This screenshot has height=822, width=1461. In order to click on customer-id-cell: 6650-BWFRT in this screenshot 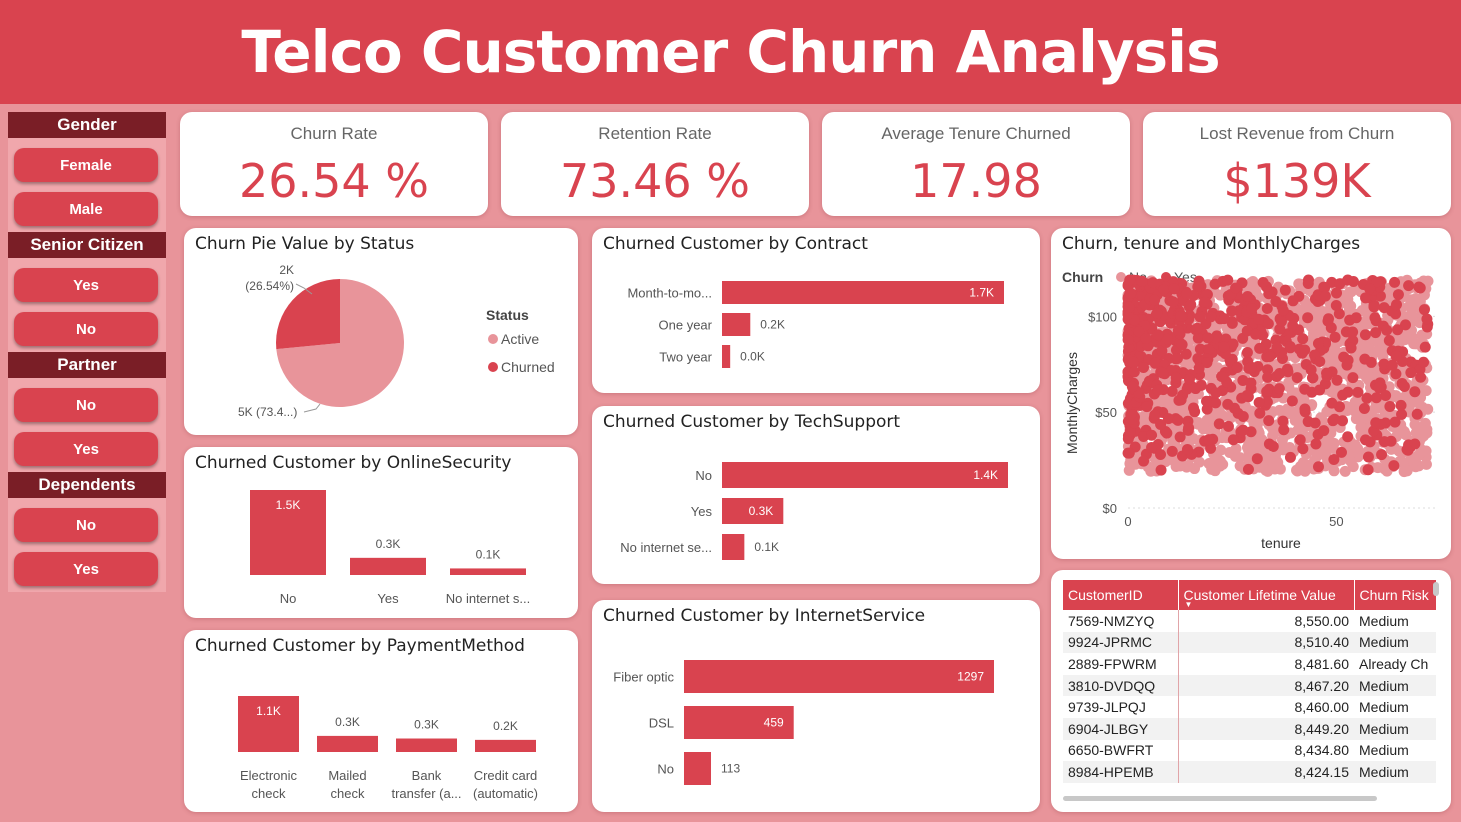, I will do `click(1121, 750)`.